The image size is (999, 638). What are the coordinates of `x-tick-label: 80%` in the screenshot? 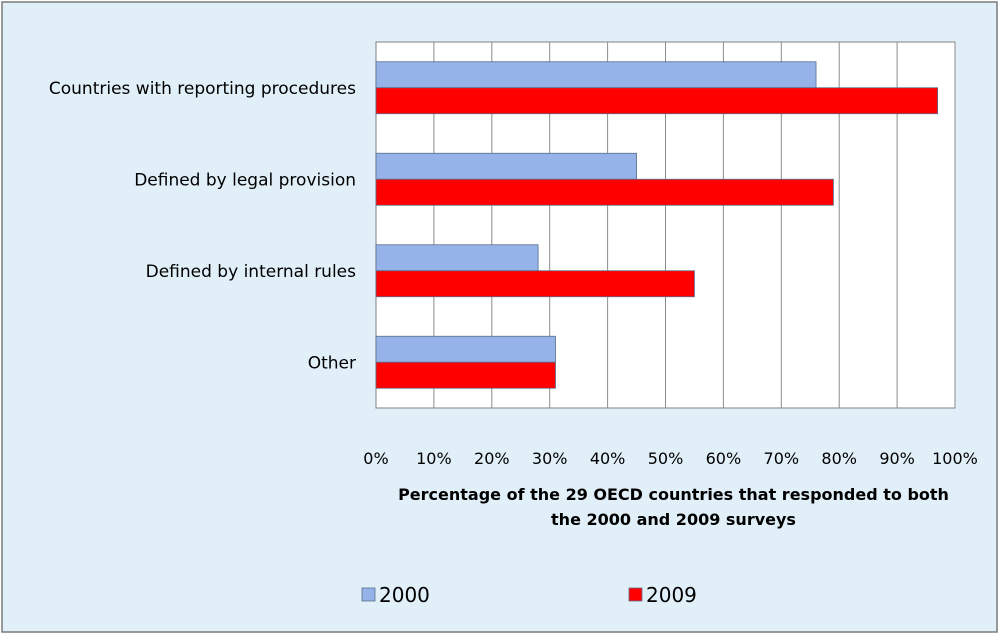 It's located at (839, 458).